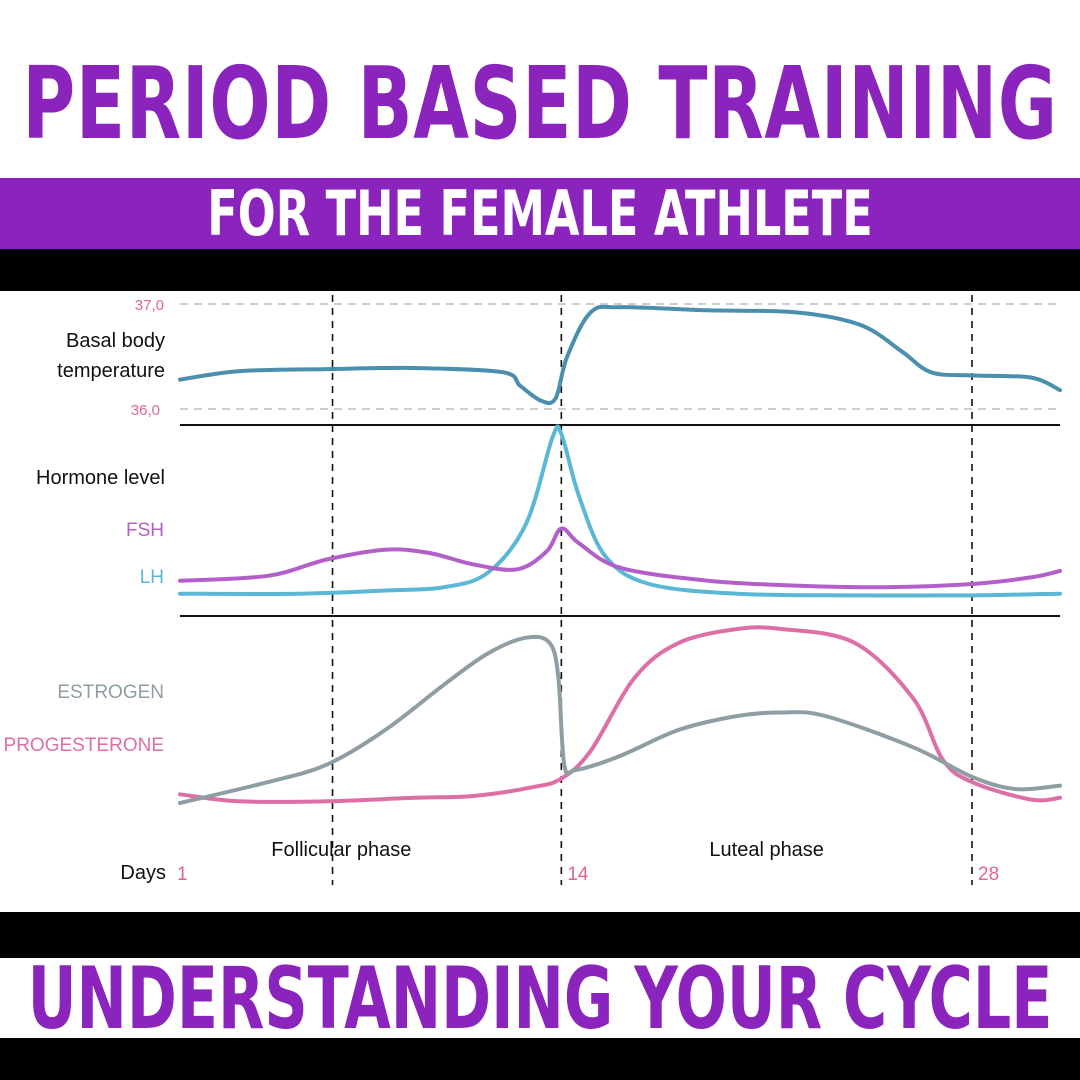  I want to click on day-tick-28: 28, so click(988, 874).